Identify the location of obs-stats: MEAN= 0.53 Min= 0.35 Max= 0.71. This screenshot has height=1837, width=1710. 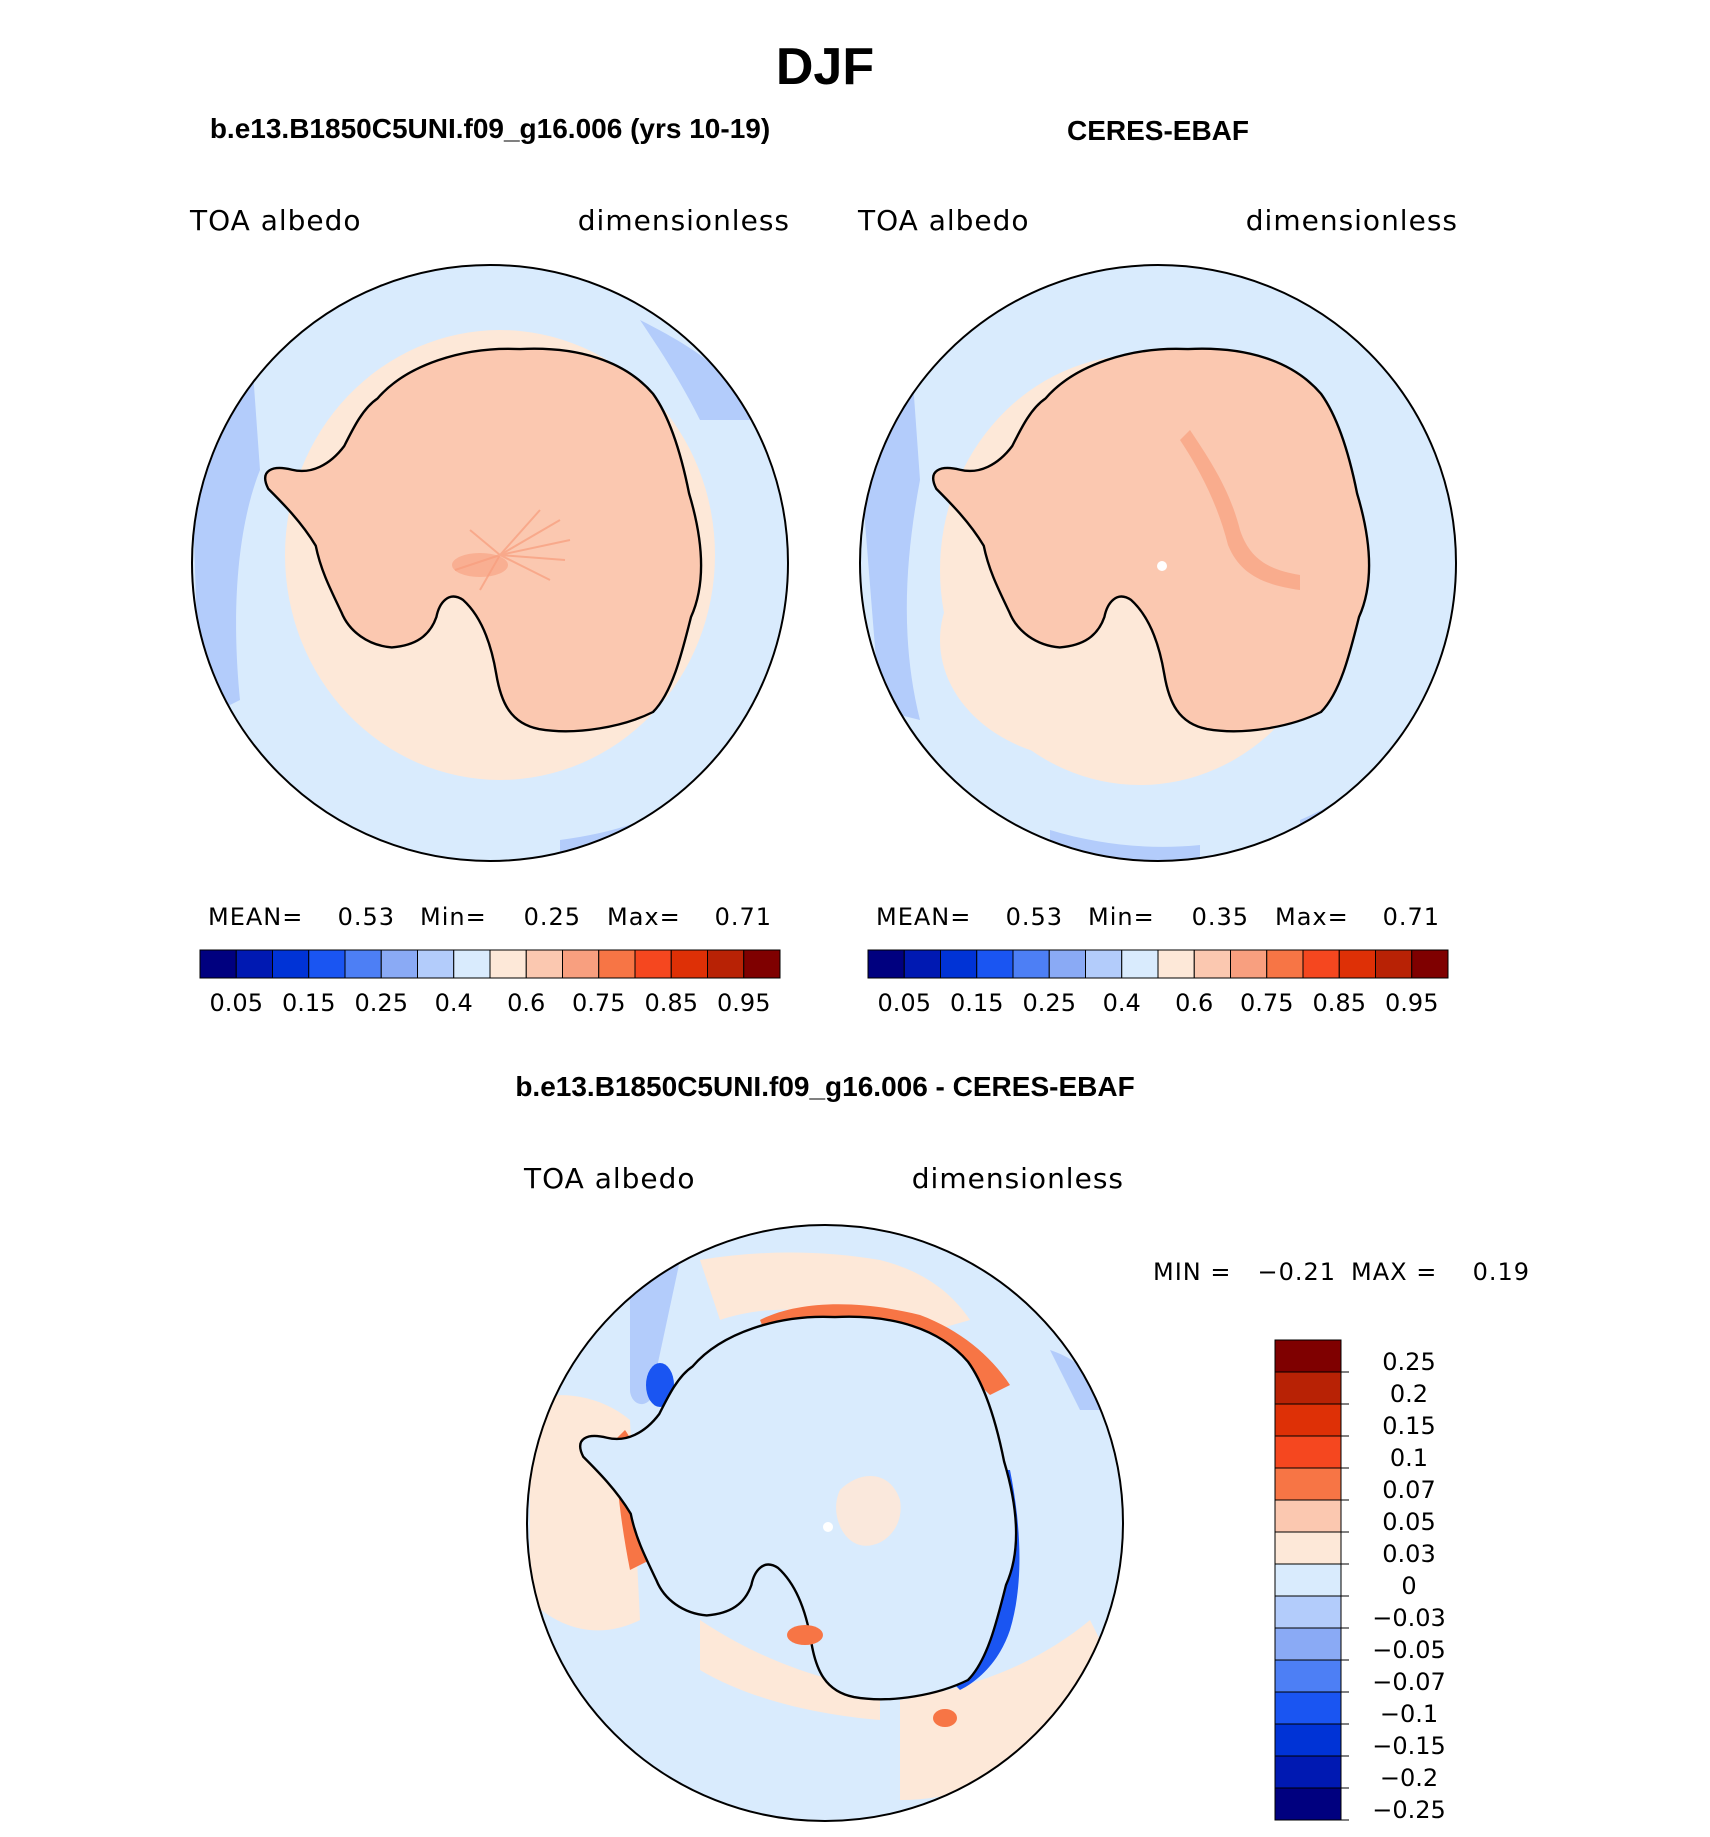
(1158, 917).